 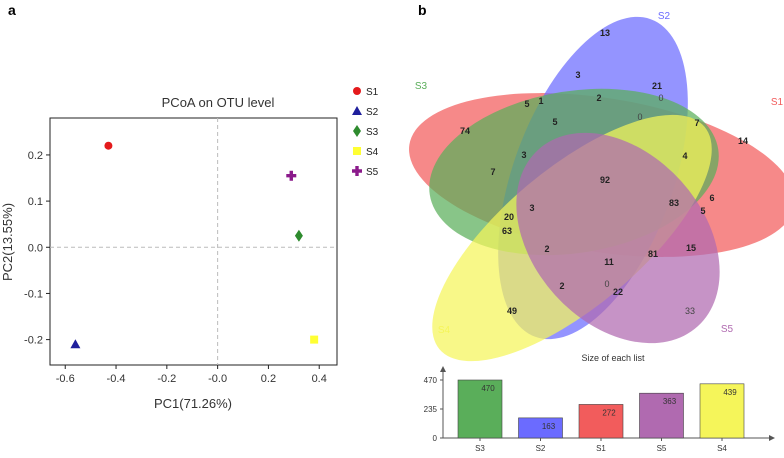 I want to click on venn-region-count: 81, so click(x=653, y=254).